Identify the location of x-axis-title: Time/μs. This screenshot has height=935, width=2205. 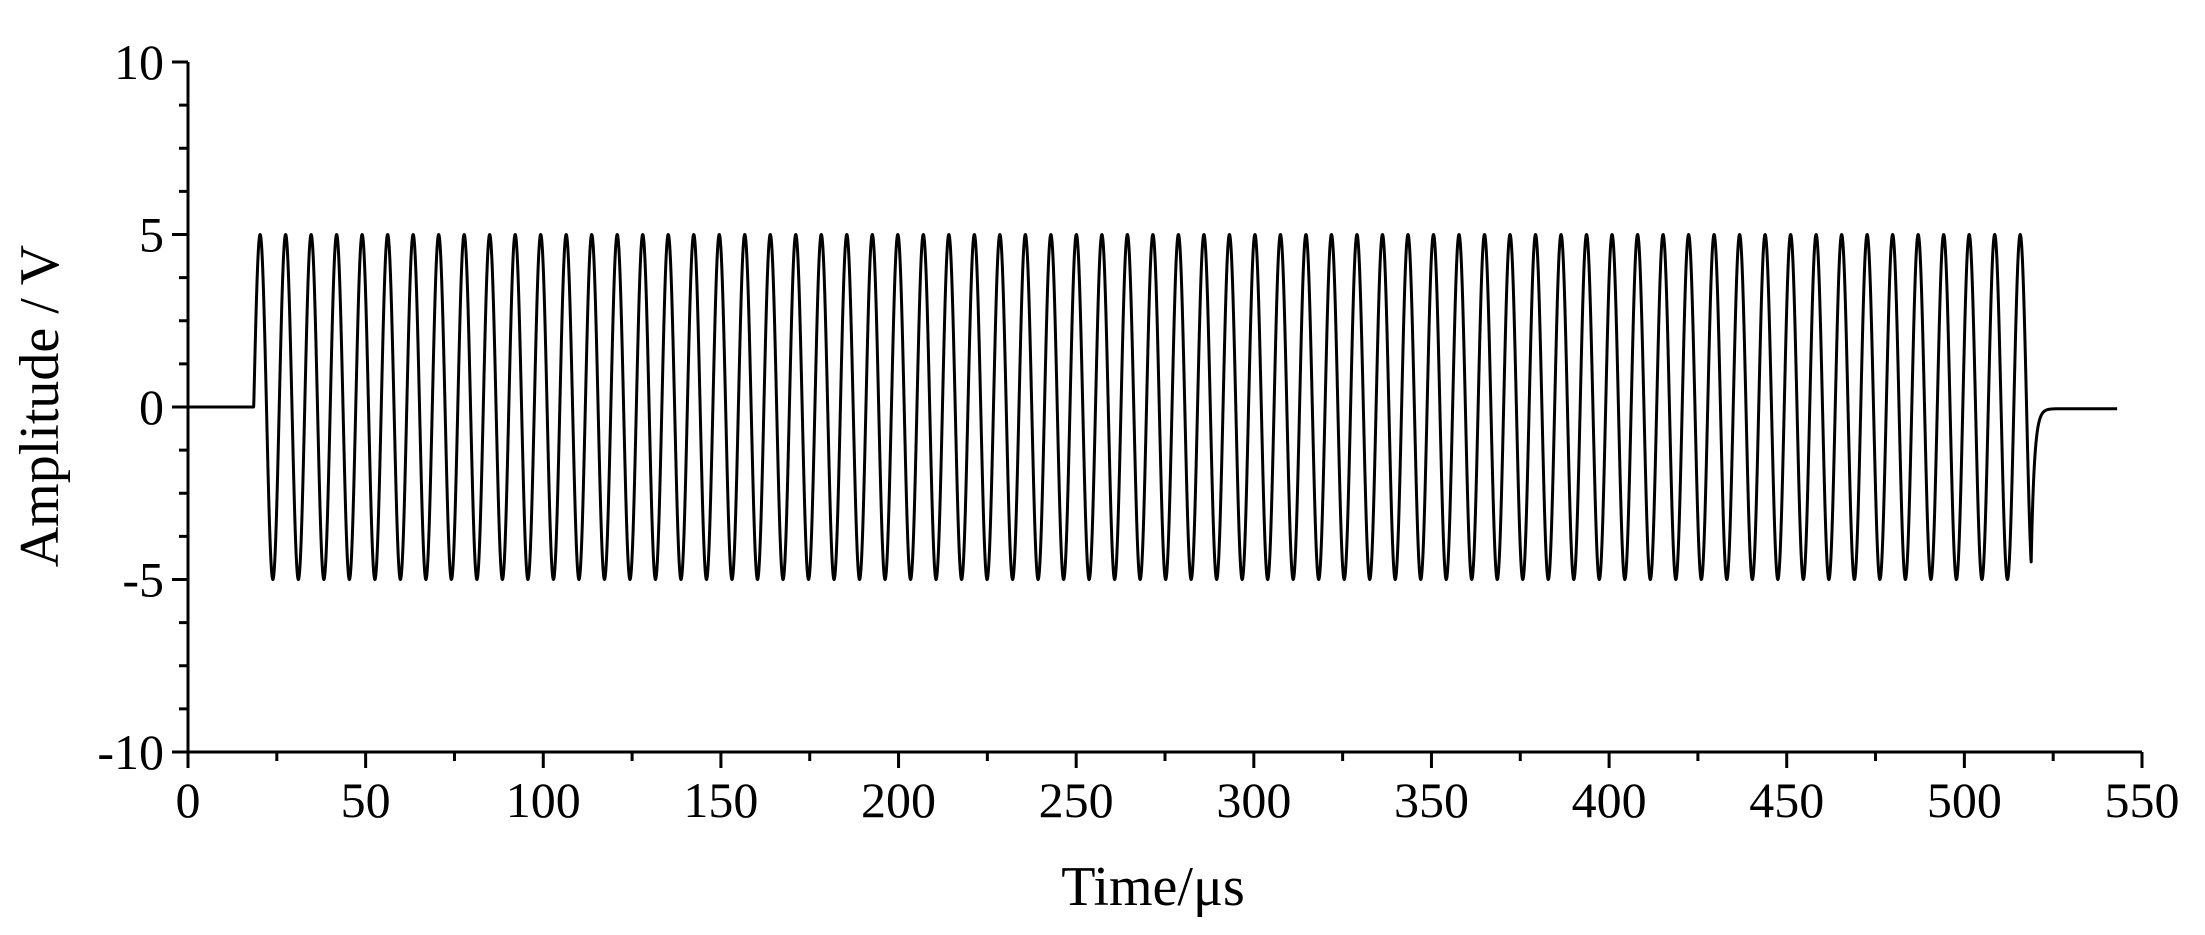
(1153, 887).